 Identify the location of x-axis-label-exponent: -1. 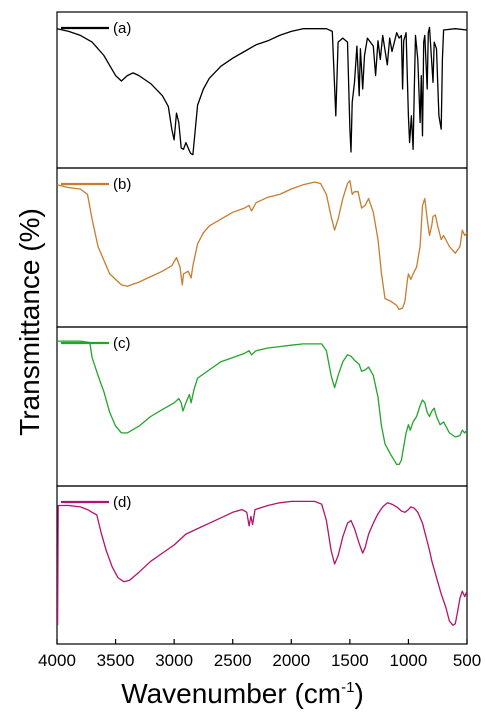
(348, 687).